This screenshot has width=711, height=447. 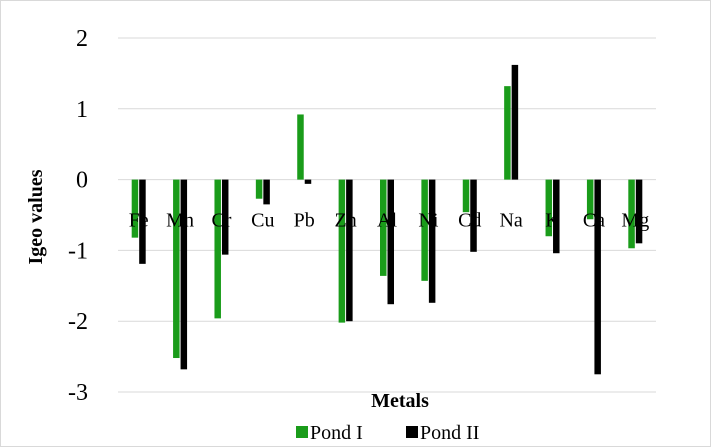 What do you see at coordinates (82, 110) in the screenshot?
I see `y-tick-label: 1` at bounding box center [82, 110].